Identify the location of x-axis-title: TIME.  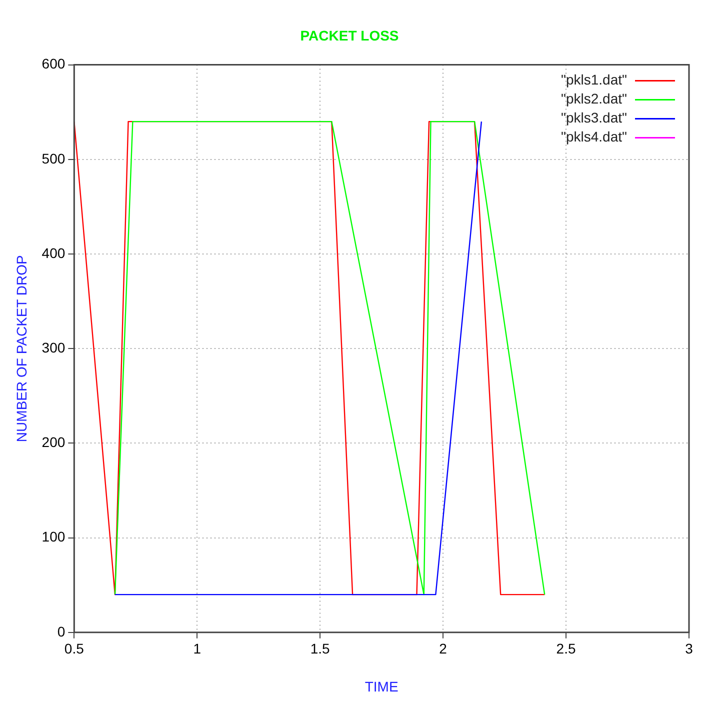
(381, 686).